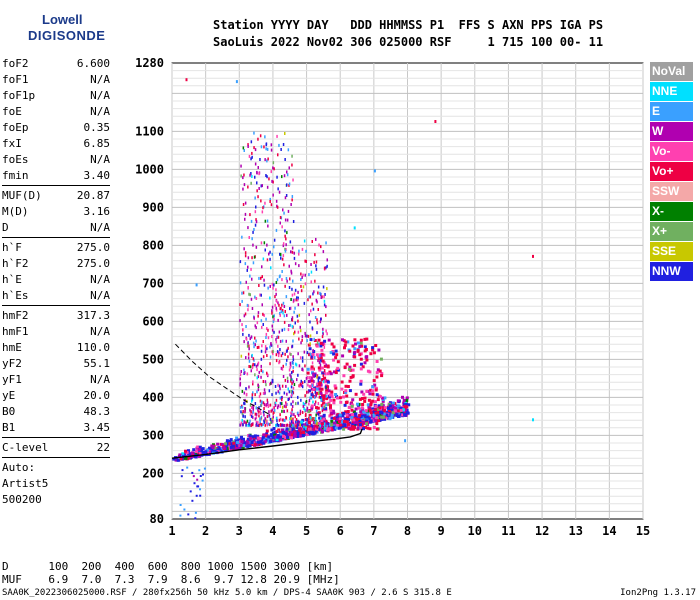 This screenshot has height=600, width=700. What do you see at coordinates (12, 247) in the screenshot?
I see `param-label: h`F` at bounding box center [12, 247].